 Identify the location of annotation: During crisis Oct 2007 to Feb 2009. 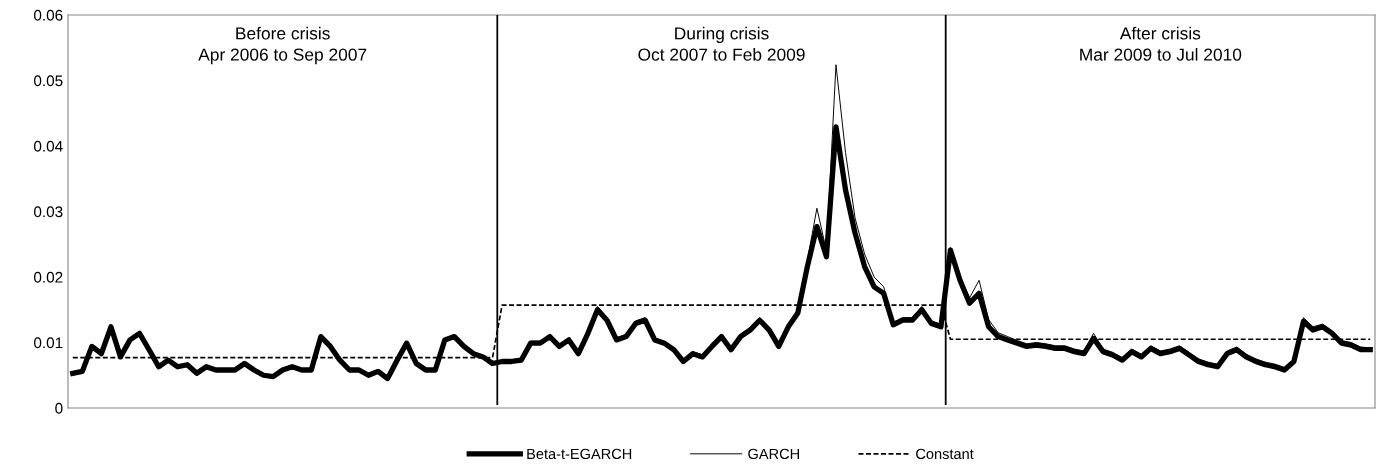
(721, 43).